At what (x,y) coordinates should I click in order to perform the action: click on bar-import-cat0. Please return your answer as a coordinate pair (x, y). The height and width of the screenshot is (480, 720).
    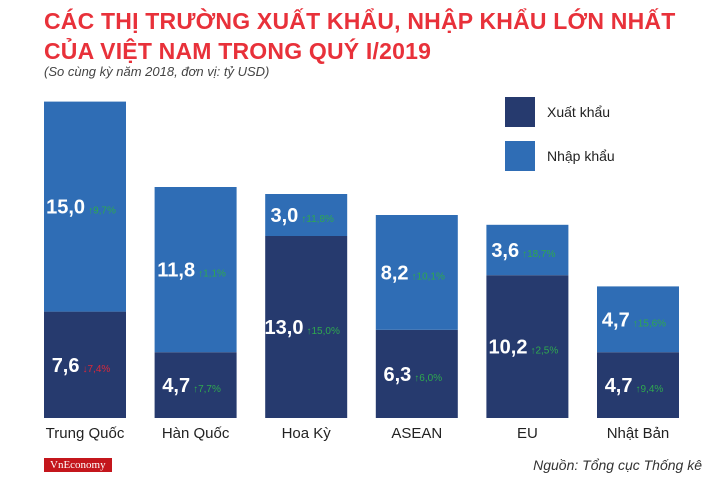
    Looking at the image, I should click on (85, 206).